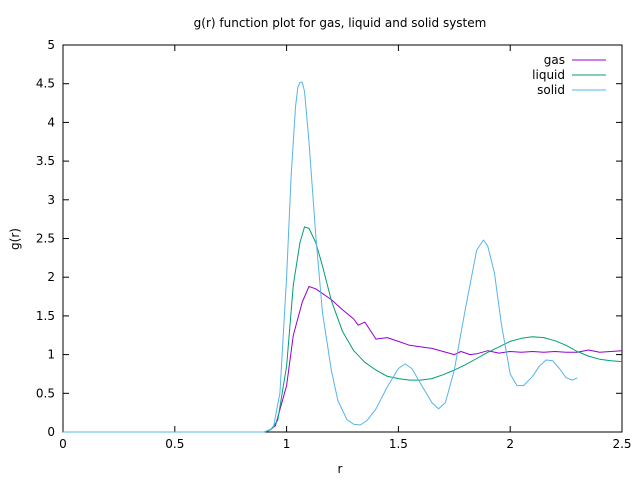 The width and height of the screenshot is (640, 480). What do you see at coordinates (63, 444) in the screenshot?
I see `x-tick-label: 0` at bounding box center [63, 444].